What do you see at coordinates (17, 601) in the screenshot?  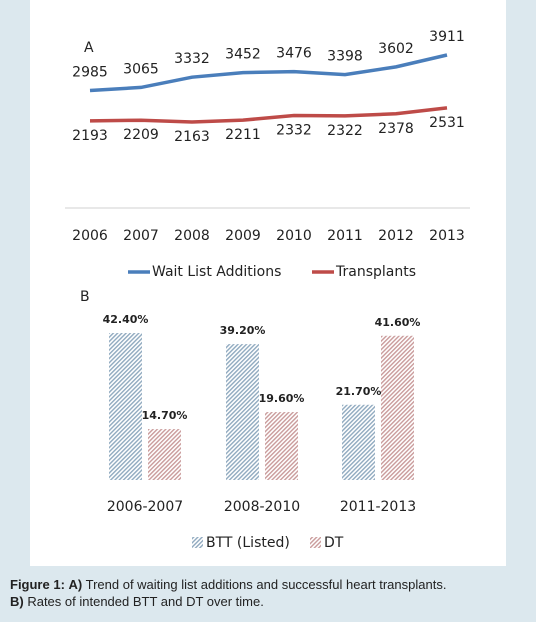 I see `caption-part-b: B)` at bounding box center [17, 601].